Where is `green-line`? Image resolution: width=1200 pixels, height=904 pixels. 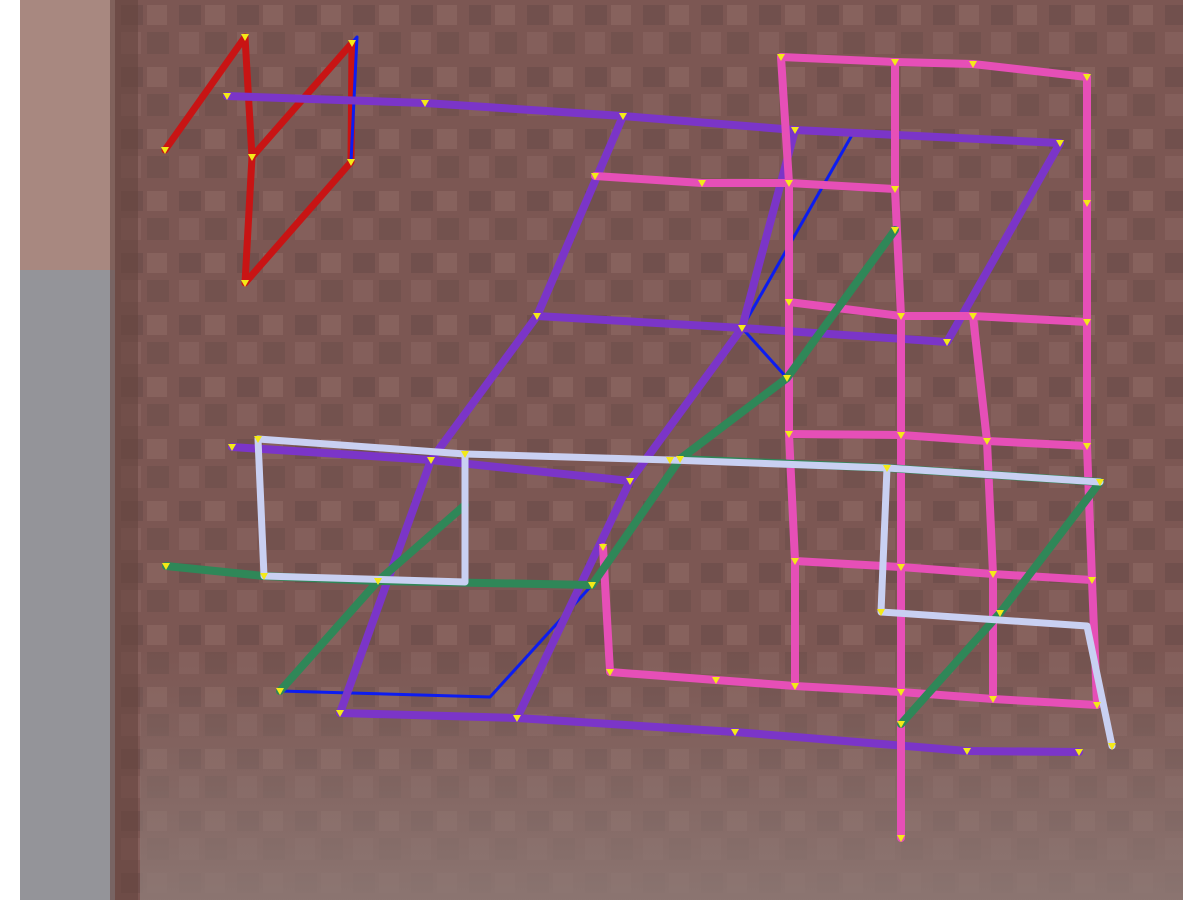 green-line is located at coordinates (743, 407).